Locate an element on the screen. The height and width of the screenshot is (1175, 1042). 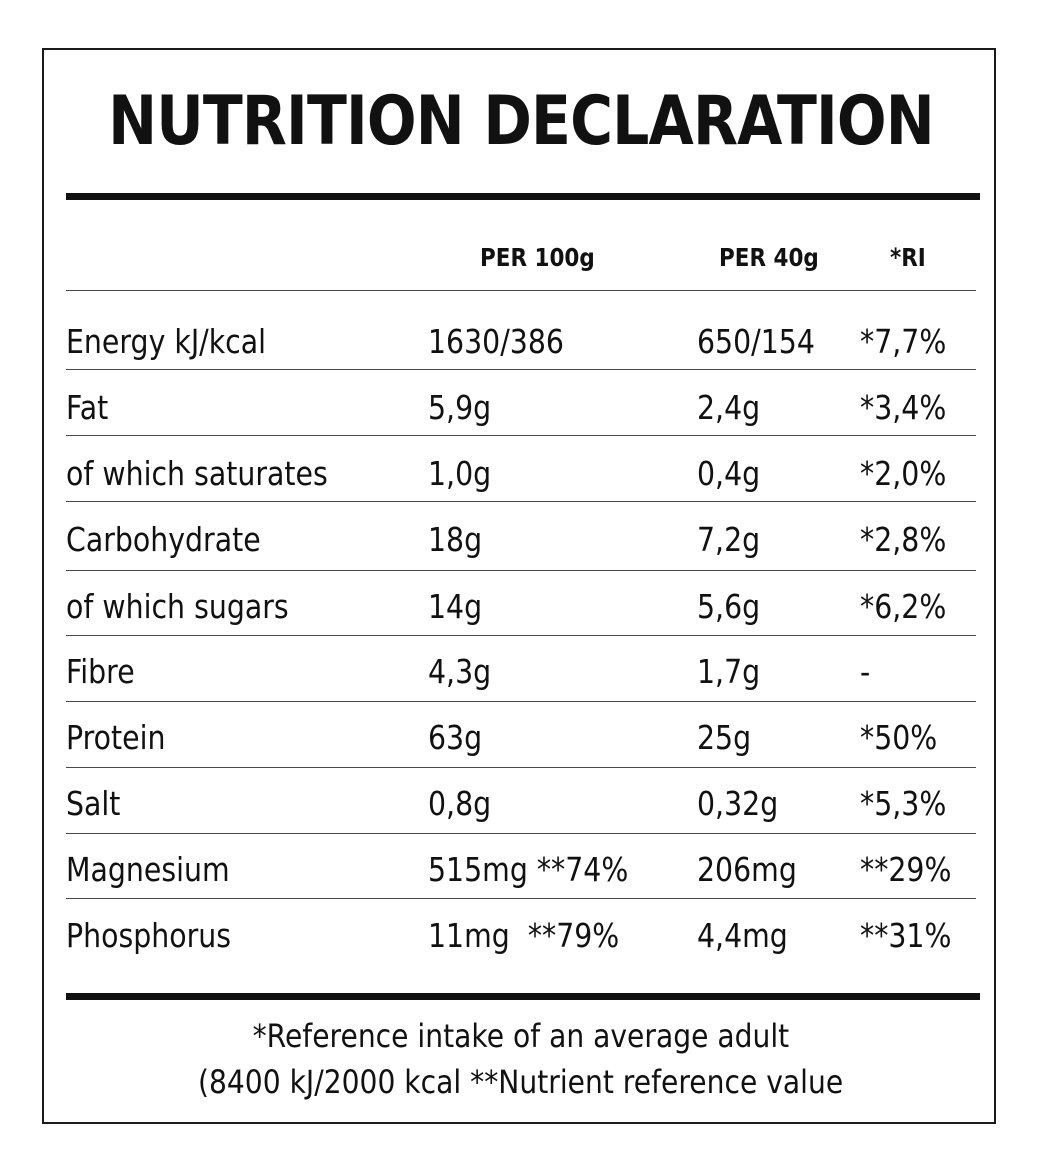
table-row: Carbohydrate 18g 7,2g *2,8% is located at coordinates (521, 539).